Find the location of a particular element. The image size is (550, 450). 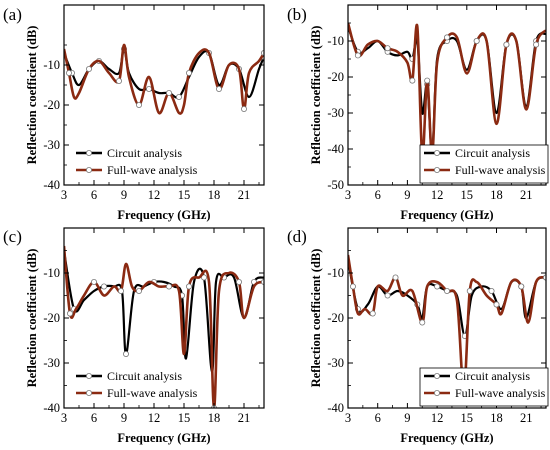

circuit-analysis-line is located at coordinates (164, 312).